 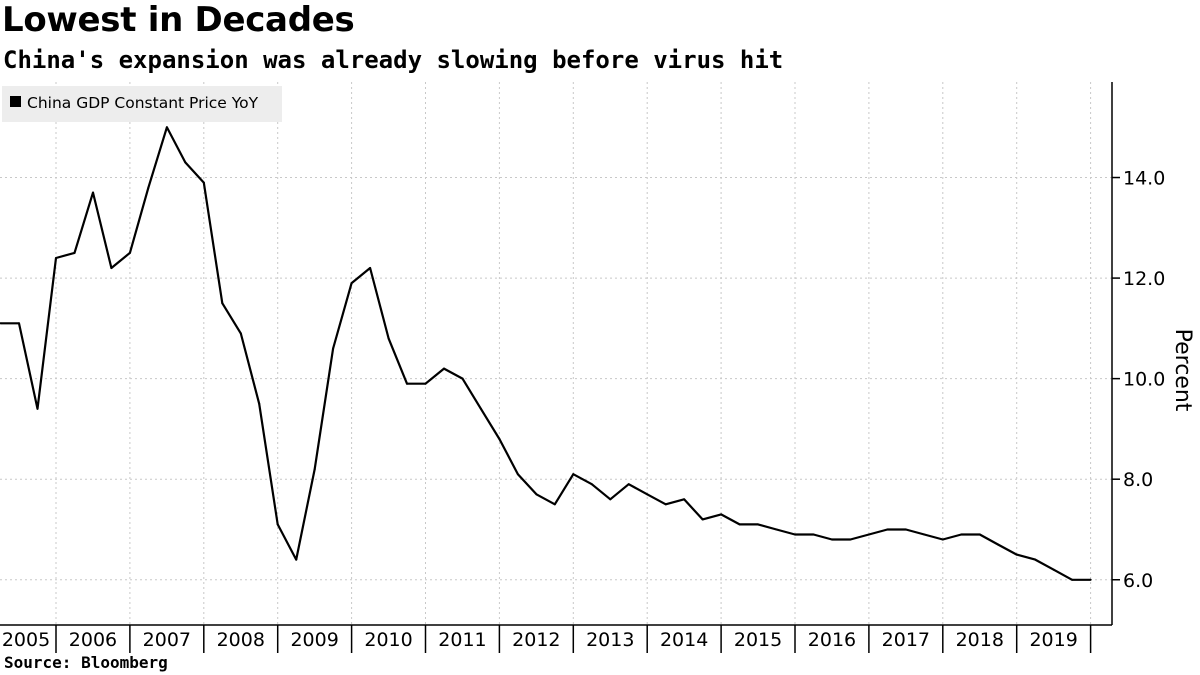 What do you see at coordinates (536, 640) in the screenshot?
I see `x-tick-label: 2012` at bounding box center [536, 640].